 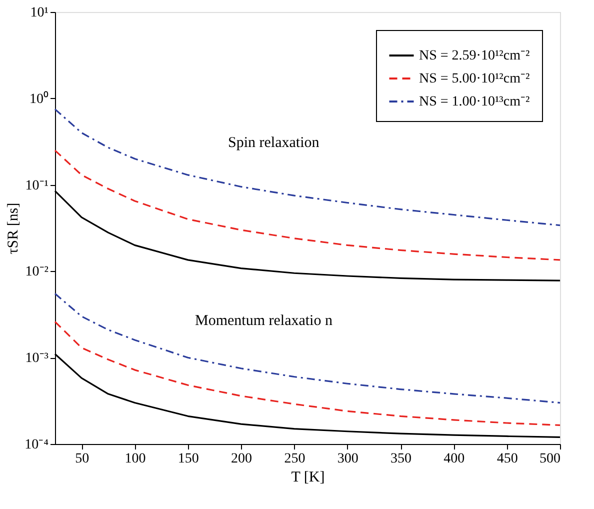 What do you see at coordinates (36, 272) in the screenshot?
I see `y-tick-label: 10⁻²` at bounding box center [36, 272].